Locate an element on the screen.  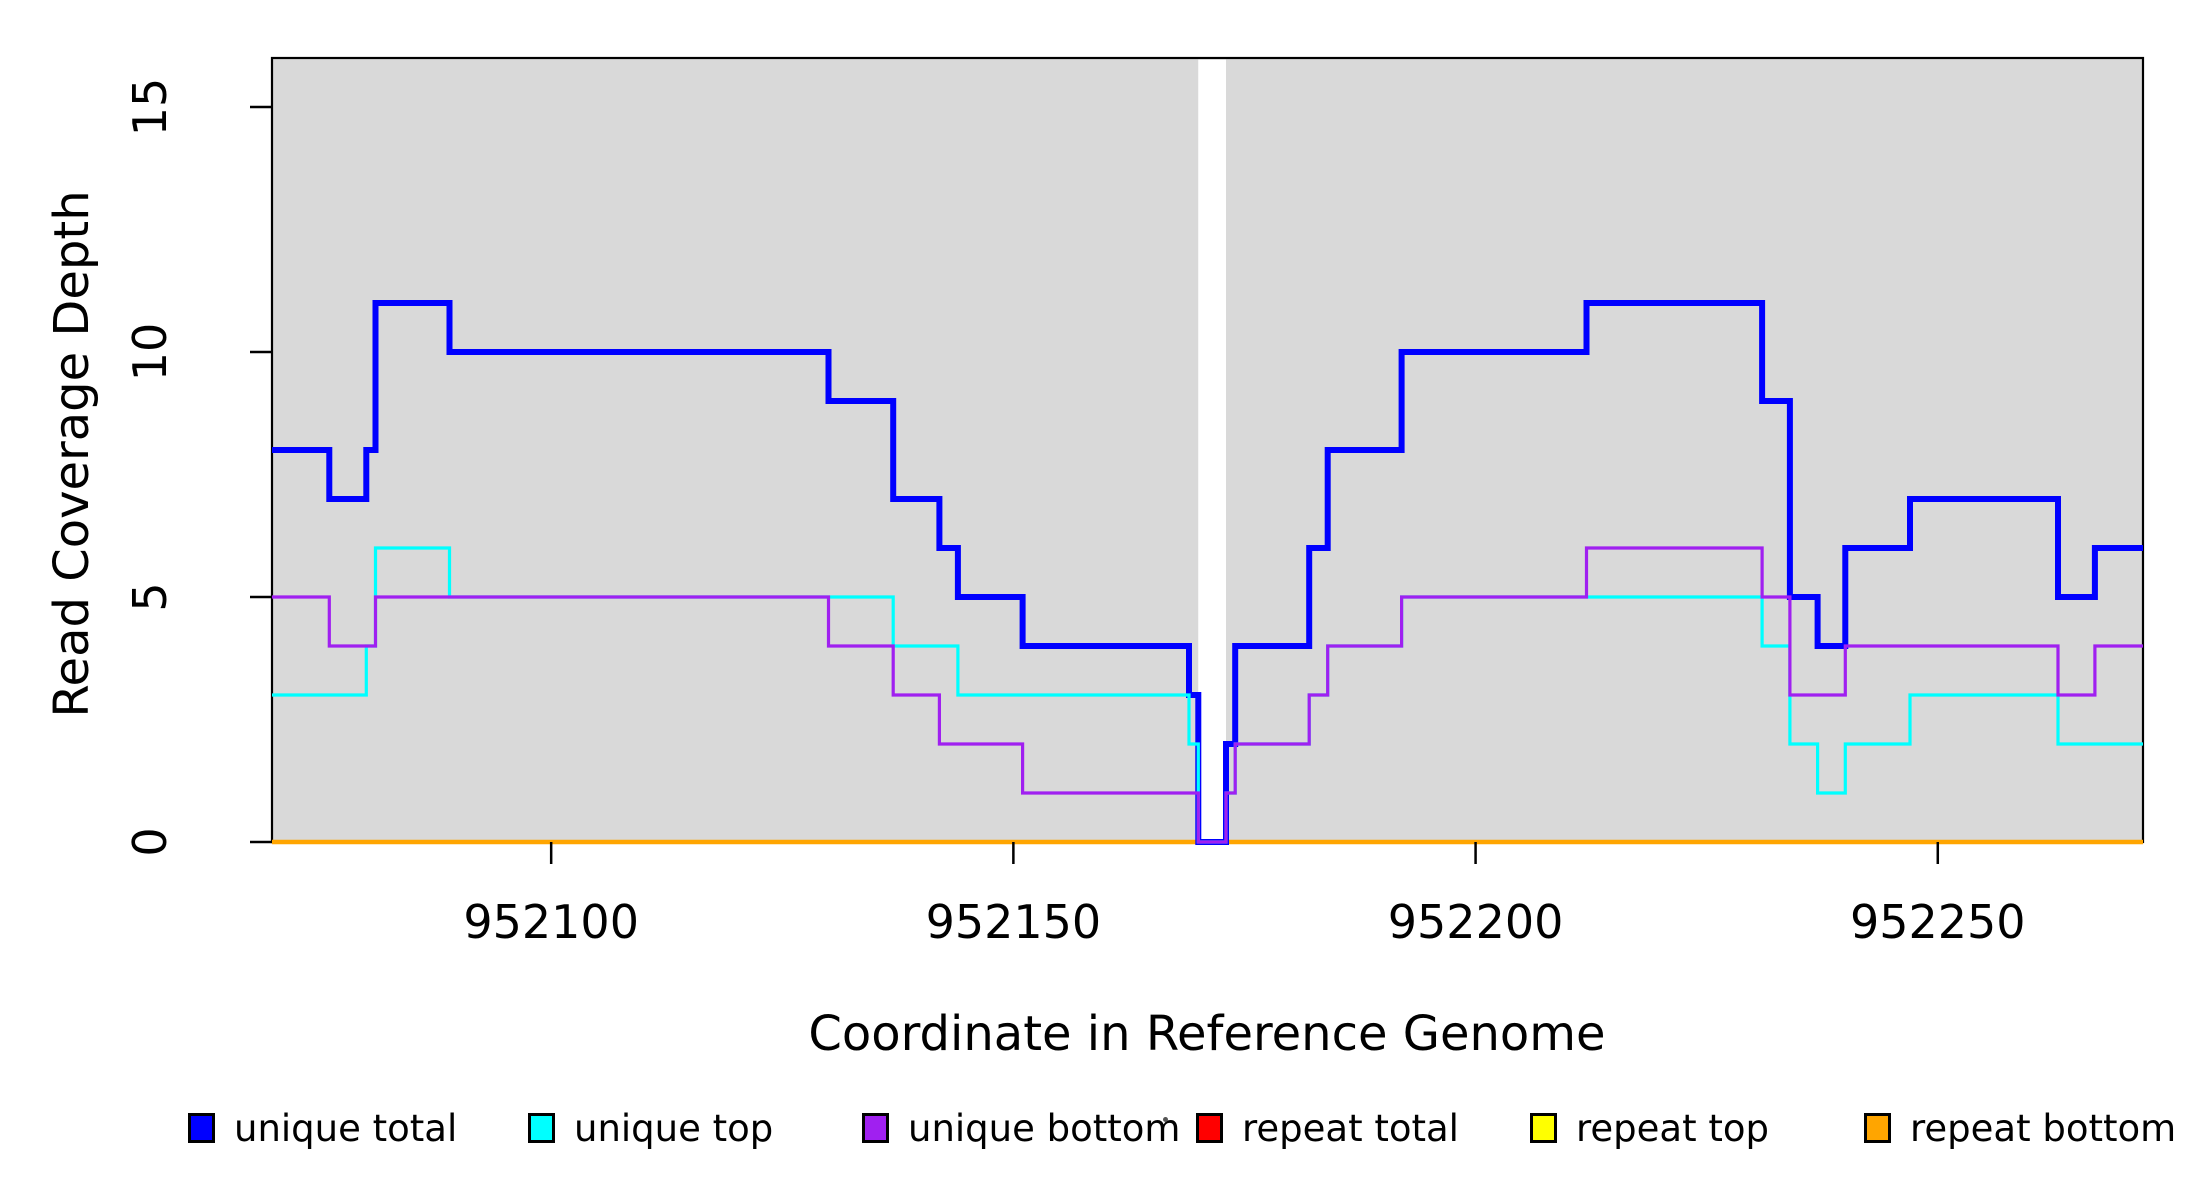
x-tick-label: 952100 is located at coordinates (551, 922).